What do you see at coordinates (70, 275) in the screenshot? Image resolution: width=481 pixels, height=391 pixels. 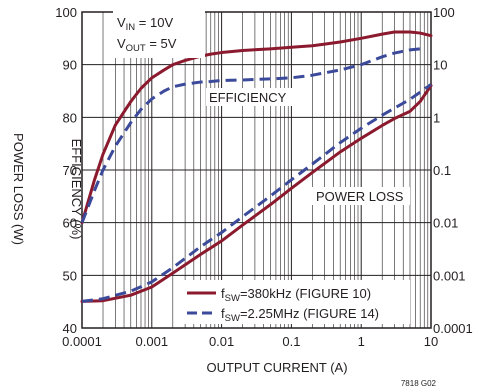 I see `y-left-tick-label: 50` at bounding box center [70, 275].